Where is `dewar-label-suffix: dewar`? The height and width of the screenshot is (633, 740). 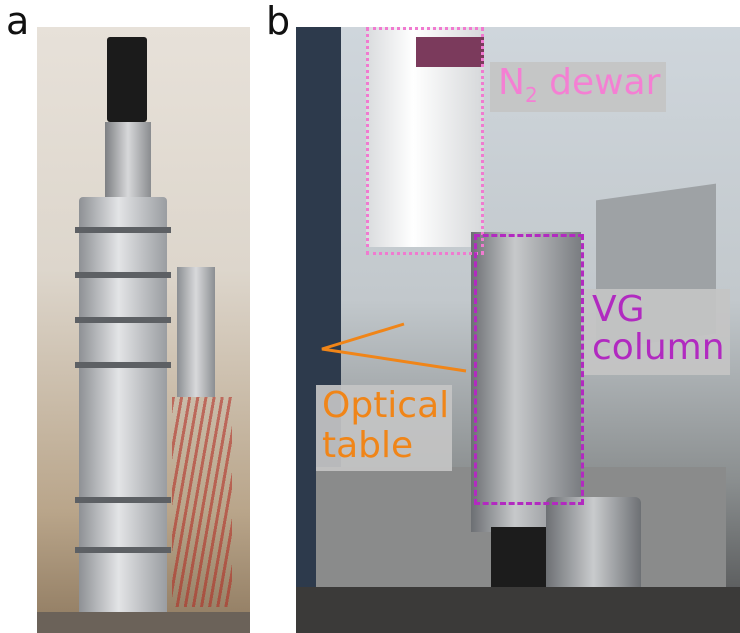
dewar-label-suffix: dewar is located at coordinates (599, 82).